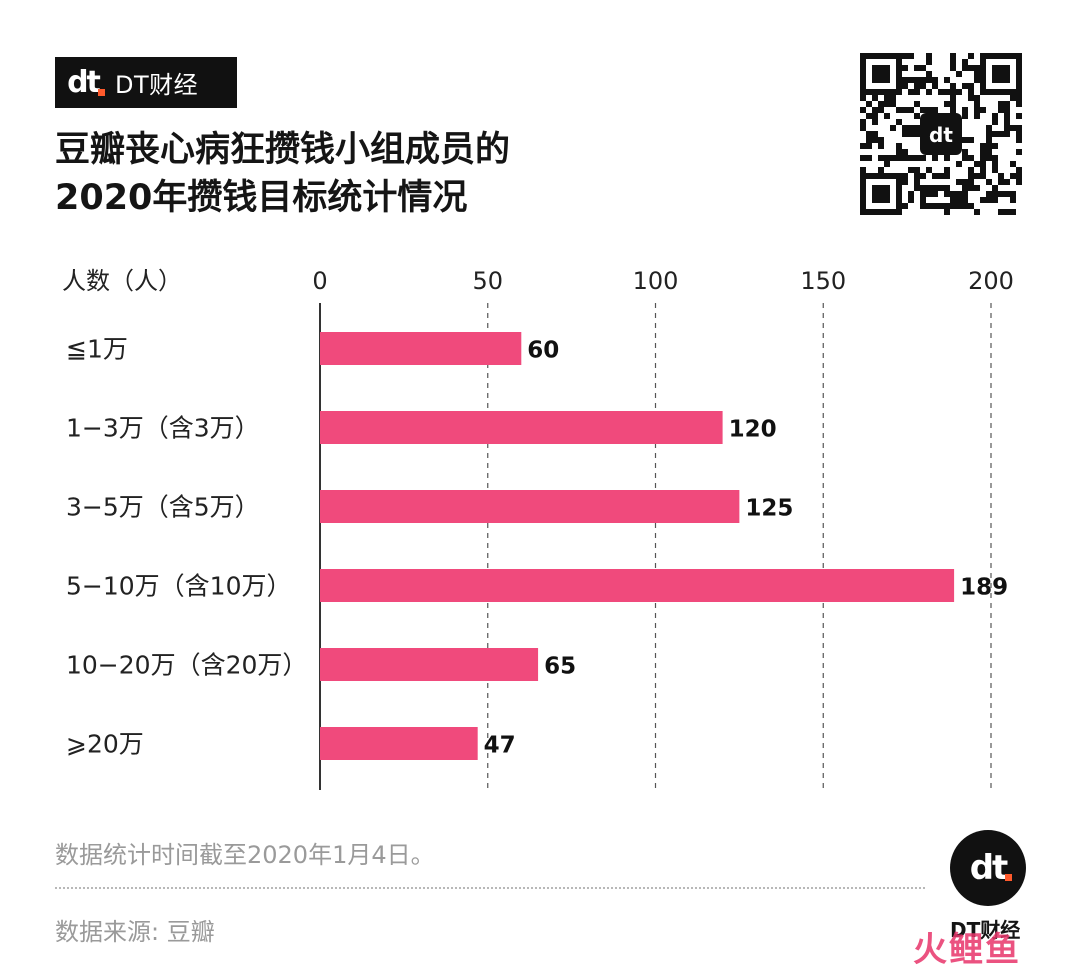  I want to click on round-brand-name: DT财经, so click(985, 930).